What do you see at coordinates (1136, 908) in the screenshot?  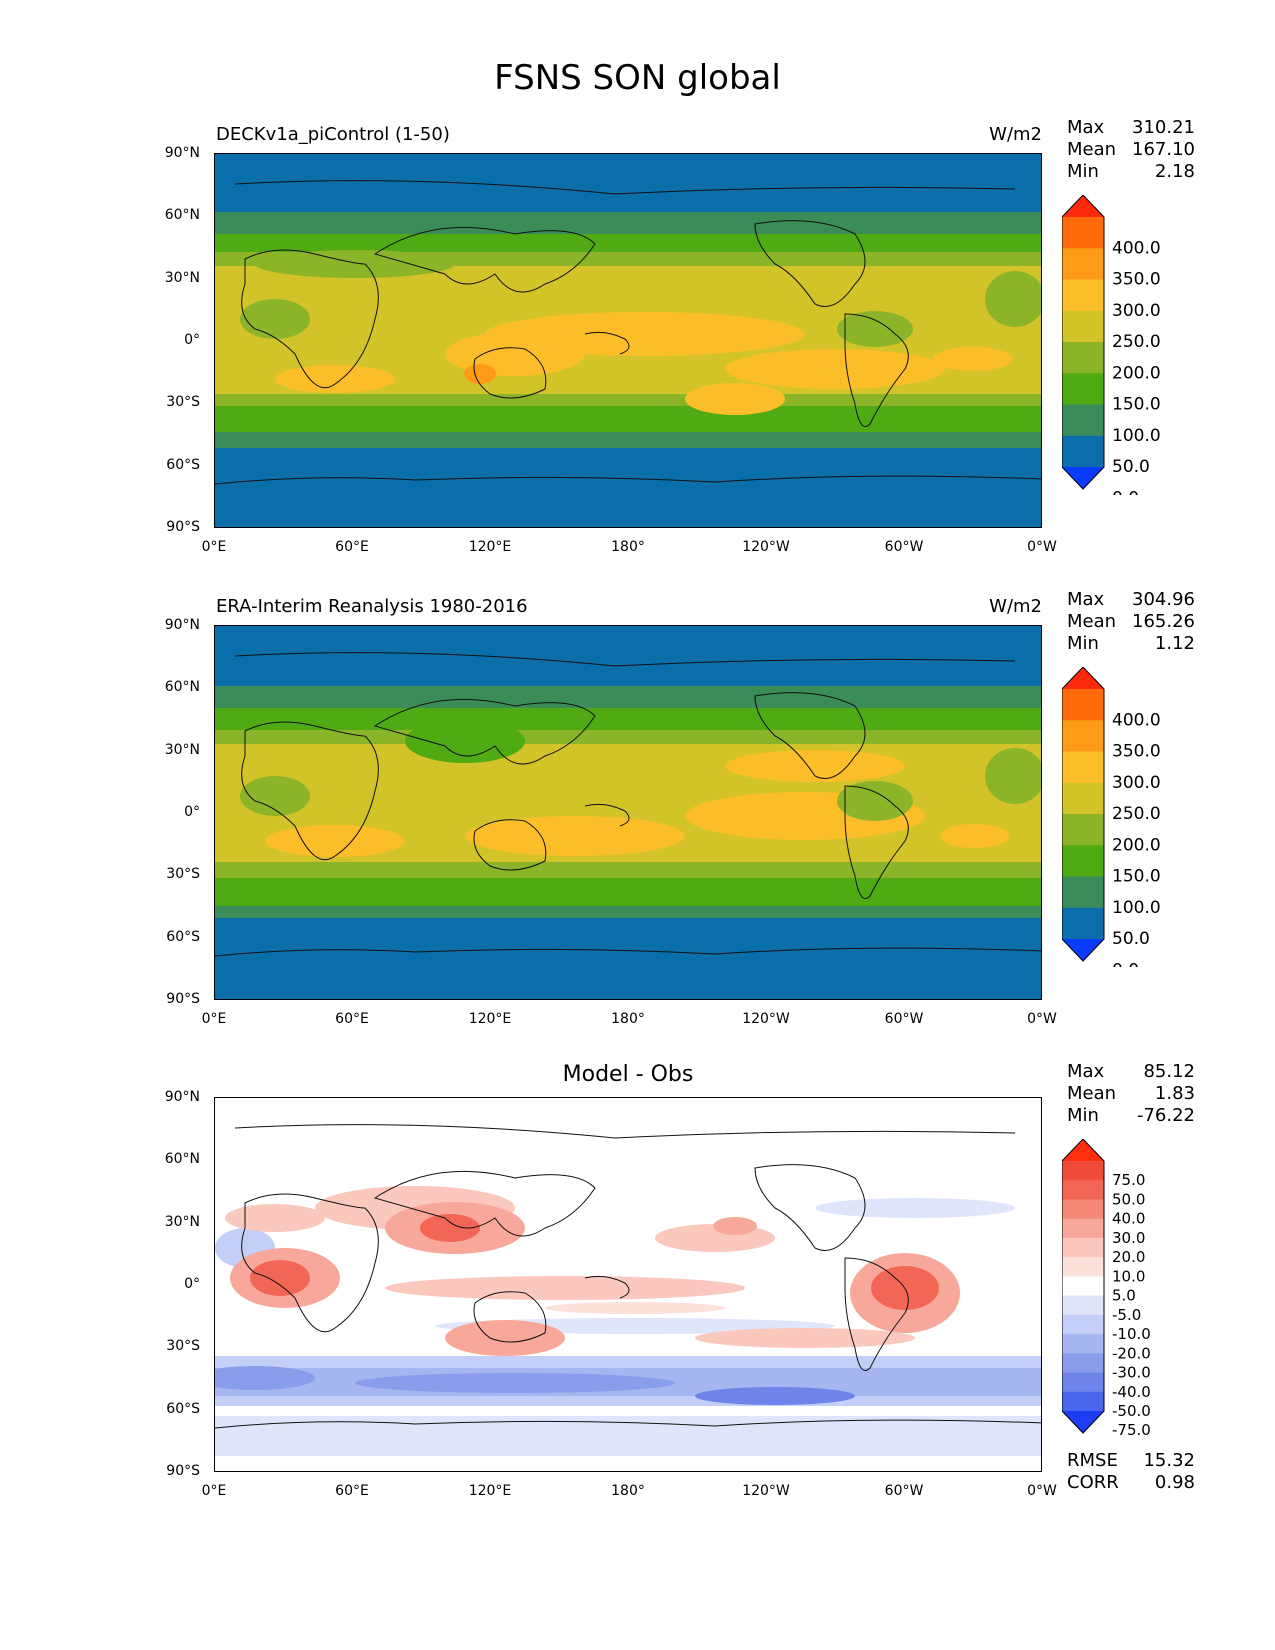 I see `colorbar-tick-label: 100.0` at bounding box center [1136, 908].